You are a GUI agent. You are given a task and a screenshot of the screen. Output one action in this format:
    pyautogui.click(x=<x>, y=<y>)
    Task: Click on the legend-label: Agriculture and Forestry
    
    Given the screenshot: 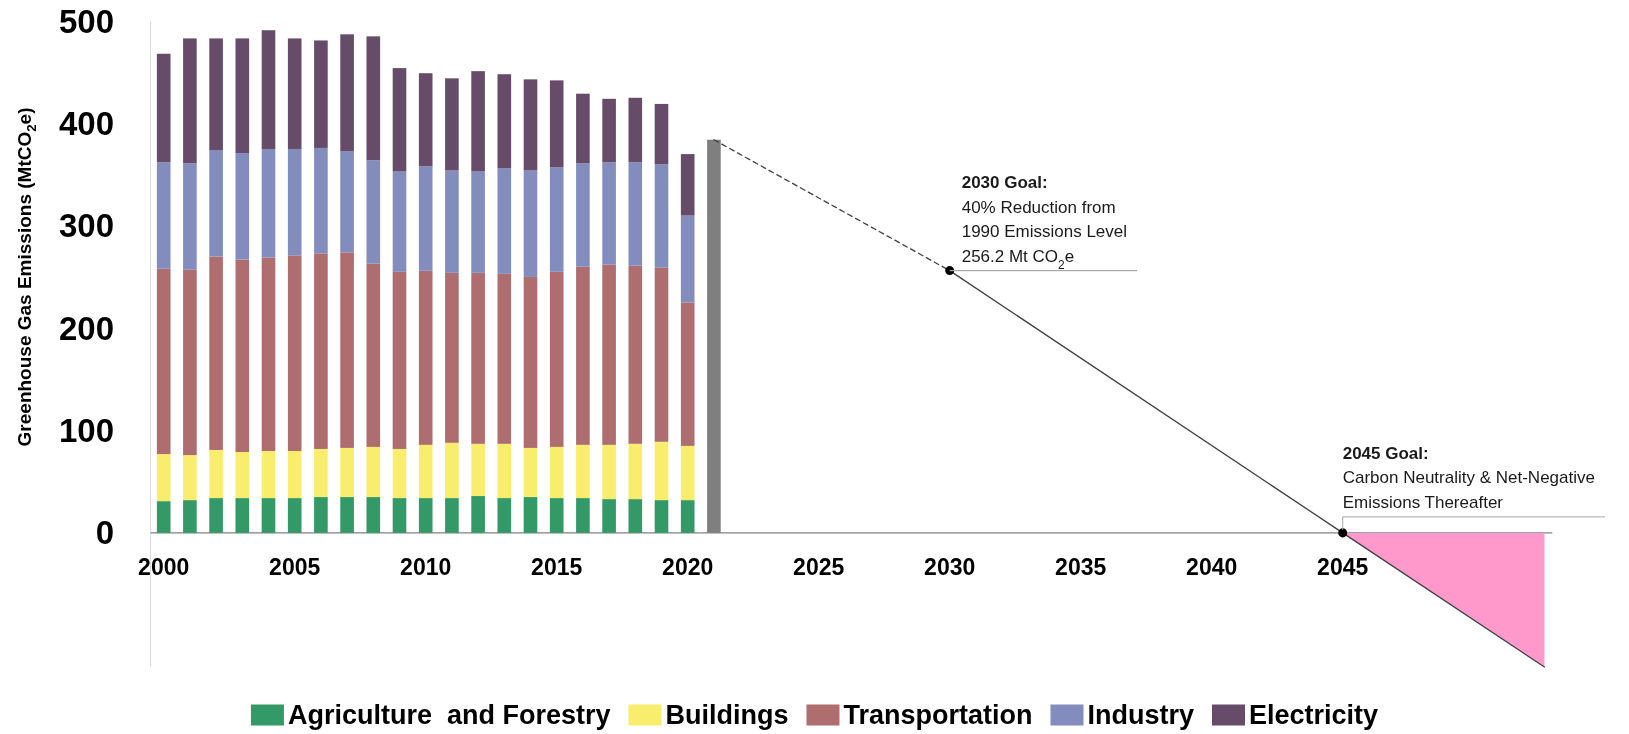 What is the action you would take?
    pyautogui.click(x=449, y=715)
    